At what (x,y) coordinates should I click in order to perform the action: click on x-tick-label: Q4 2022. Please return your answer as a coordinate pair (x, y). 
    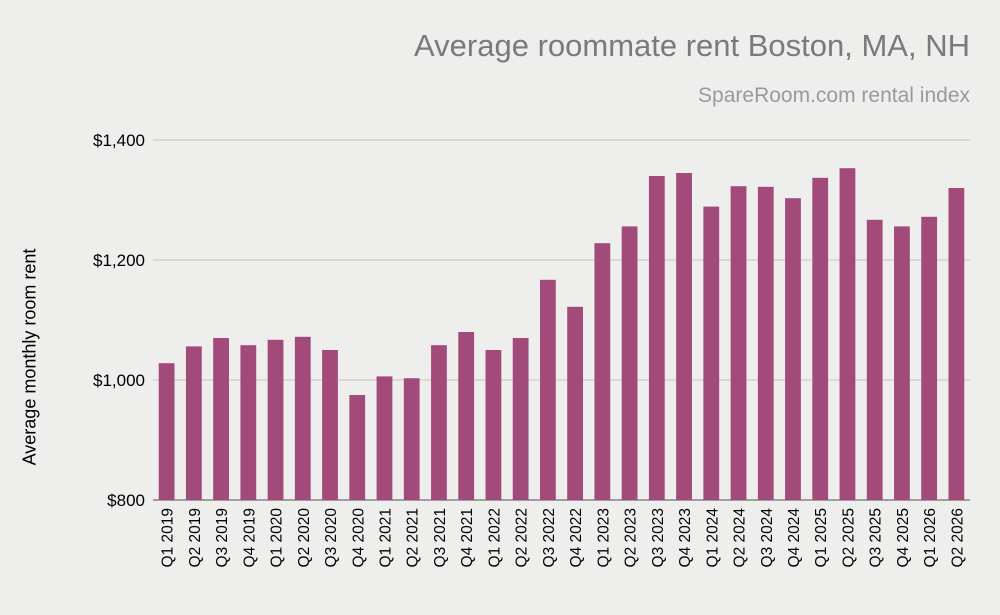
    Looking at the image, I should click on (576, 537).